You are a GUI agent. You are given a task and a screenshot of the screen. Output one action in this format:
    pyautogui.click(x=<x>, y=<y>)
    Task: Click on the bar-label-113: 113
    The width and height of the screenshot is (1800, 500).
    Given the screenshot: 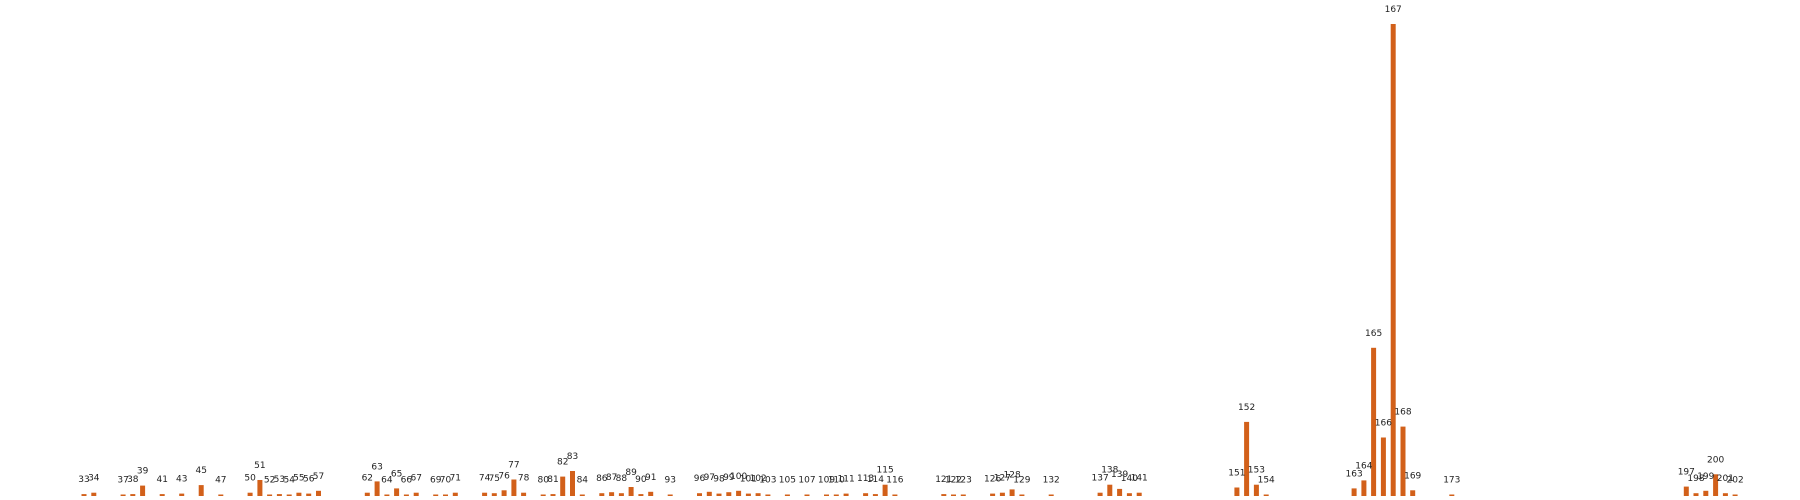 What is the action you would take?
    pyautogui.click(x=865, y=479)
    